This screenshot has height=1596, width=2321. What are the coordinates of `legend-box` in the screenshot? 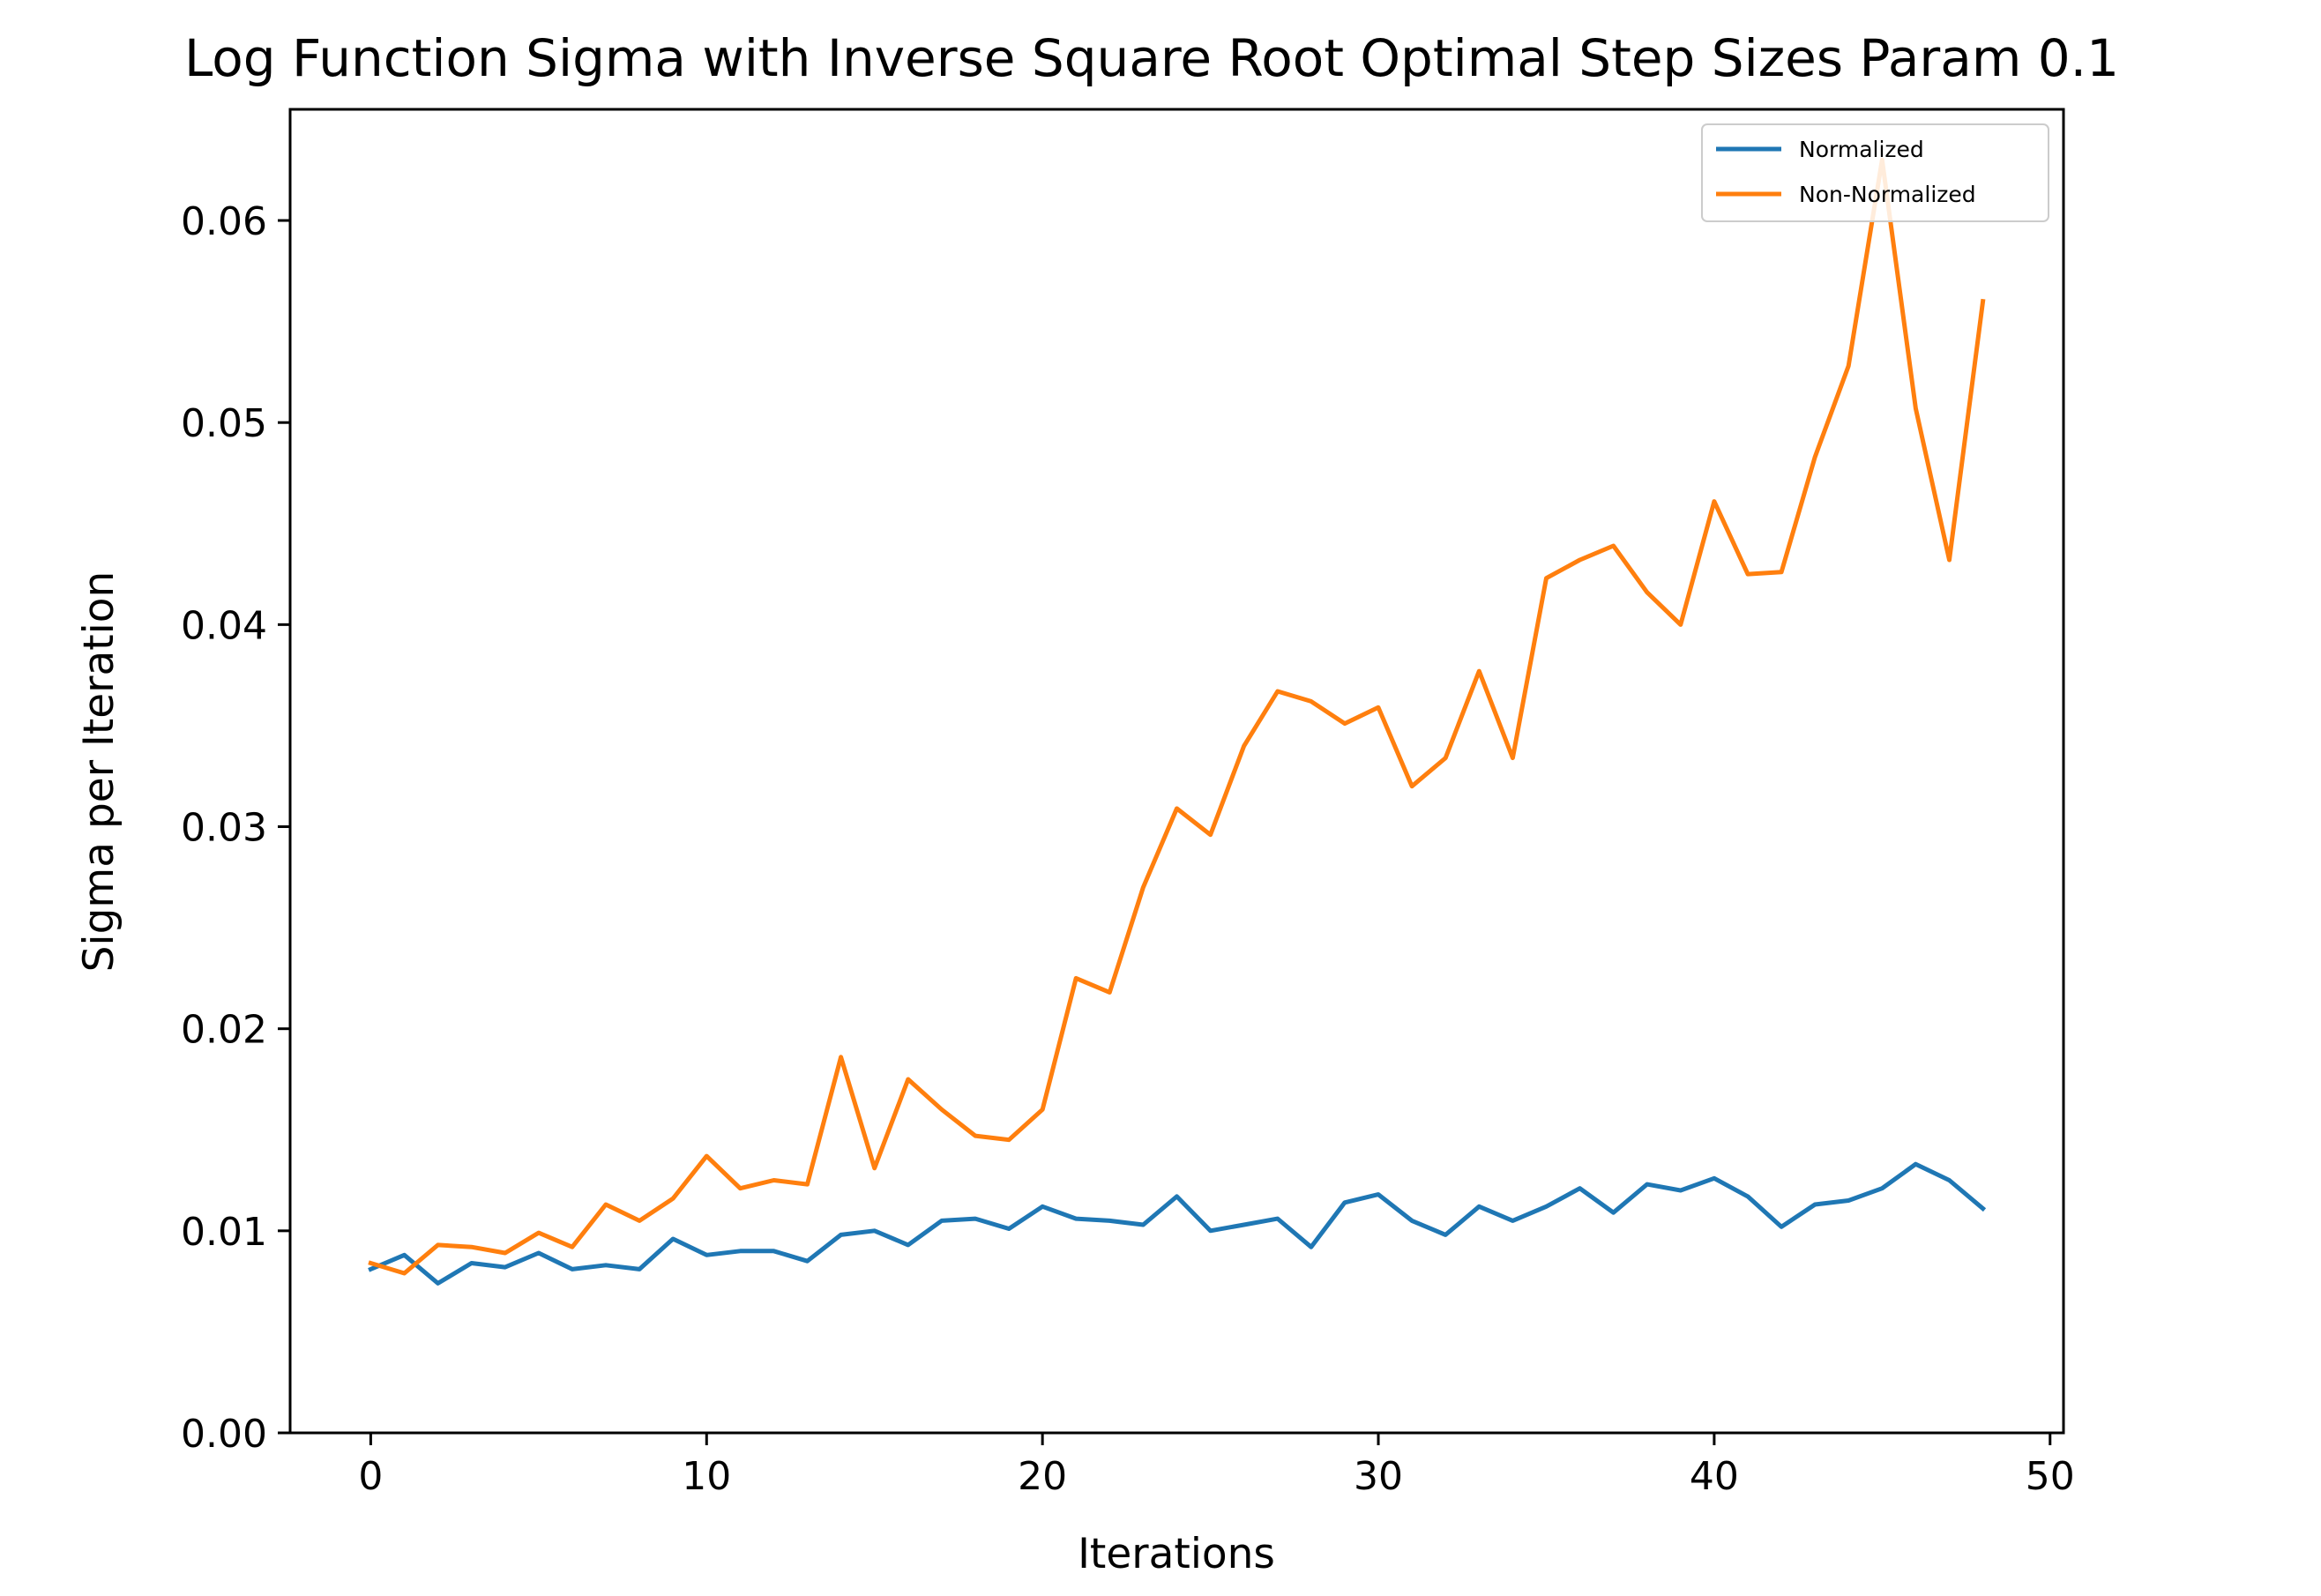 It's located at (1875, 172).